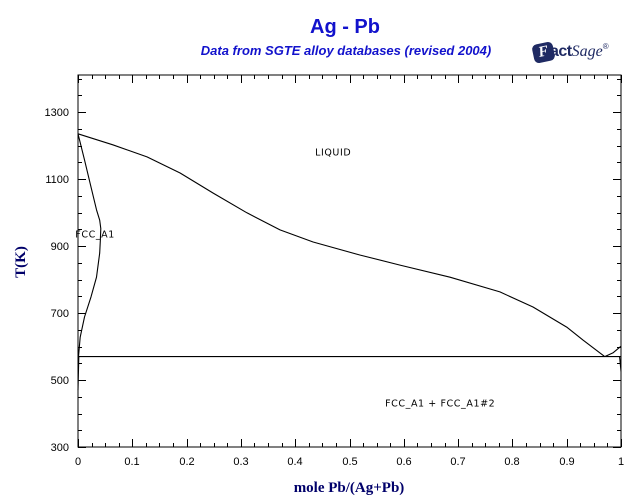  Describe the element at coordinates (566, 462) in the screenshot. I see `x-tick-label: 0.9` at that location.